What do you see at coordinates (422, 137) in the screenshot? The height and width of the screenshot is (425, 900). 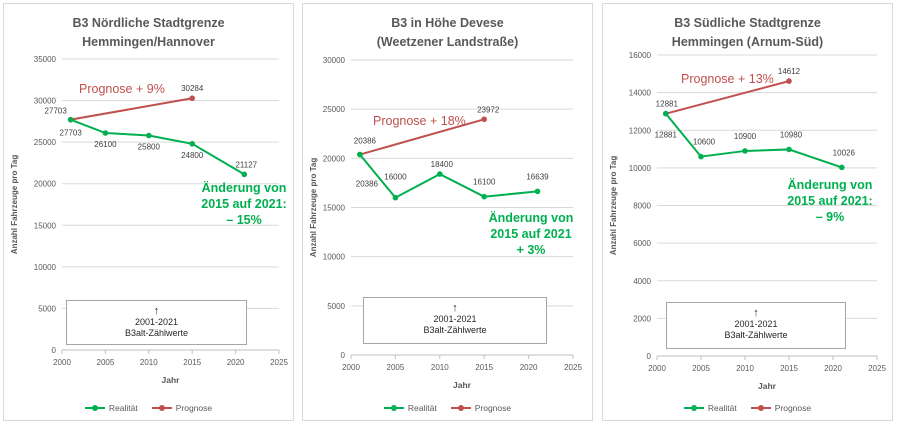 I see `forecast-line` at bounding box center [422, 137].